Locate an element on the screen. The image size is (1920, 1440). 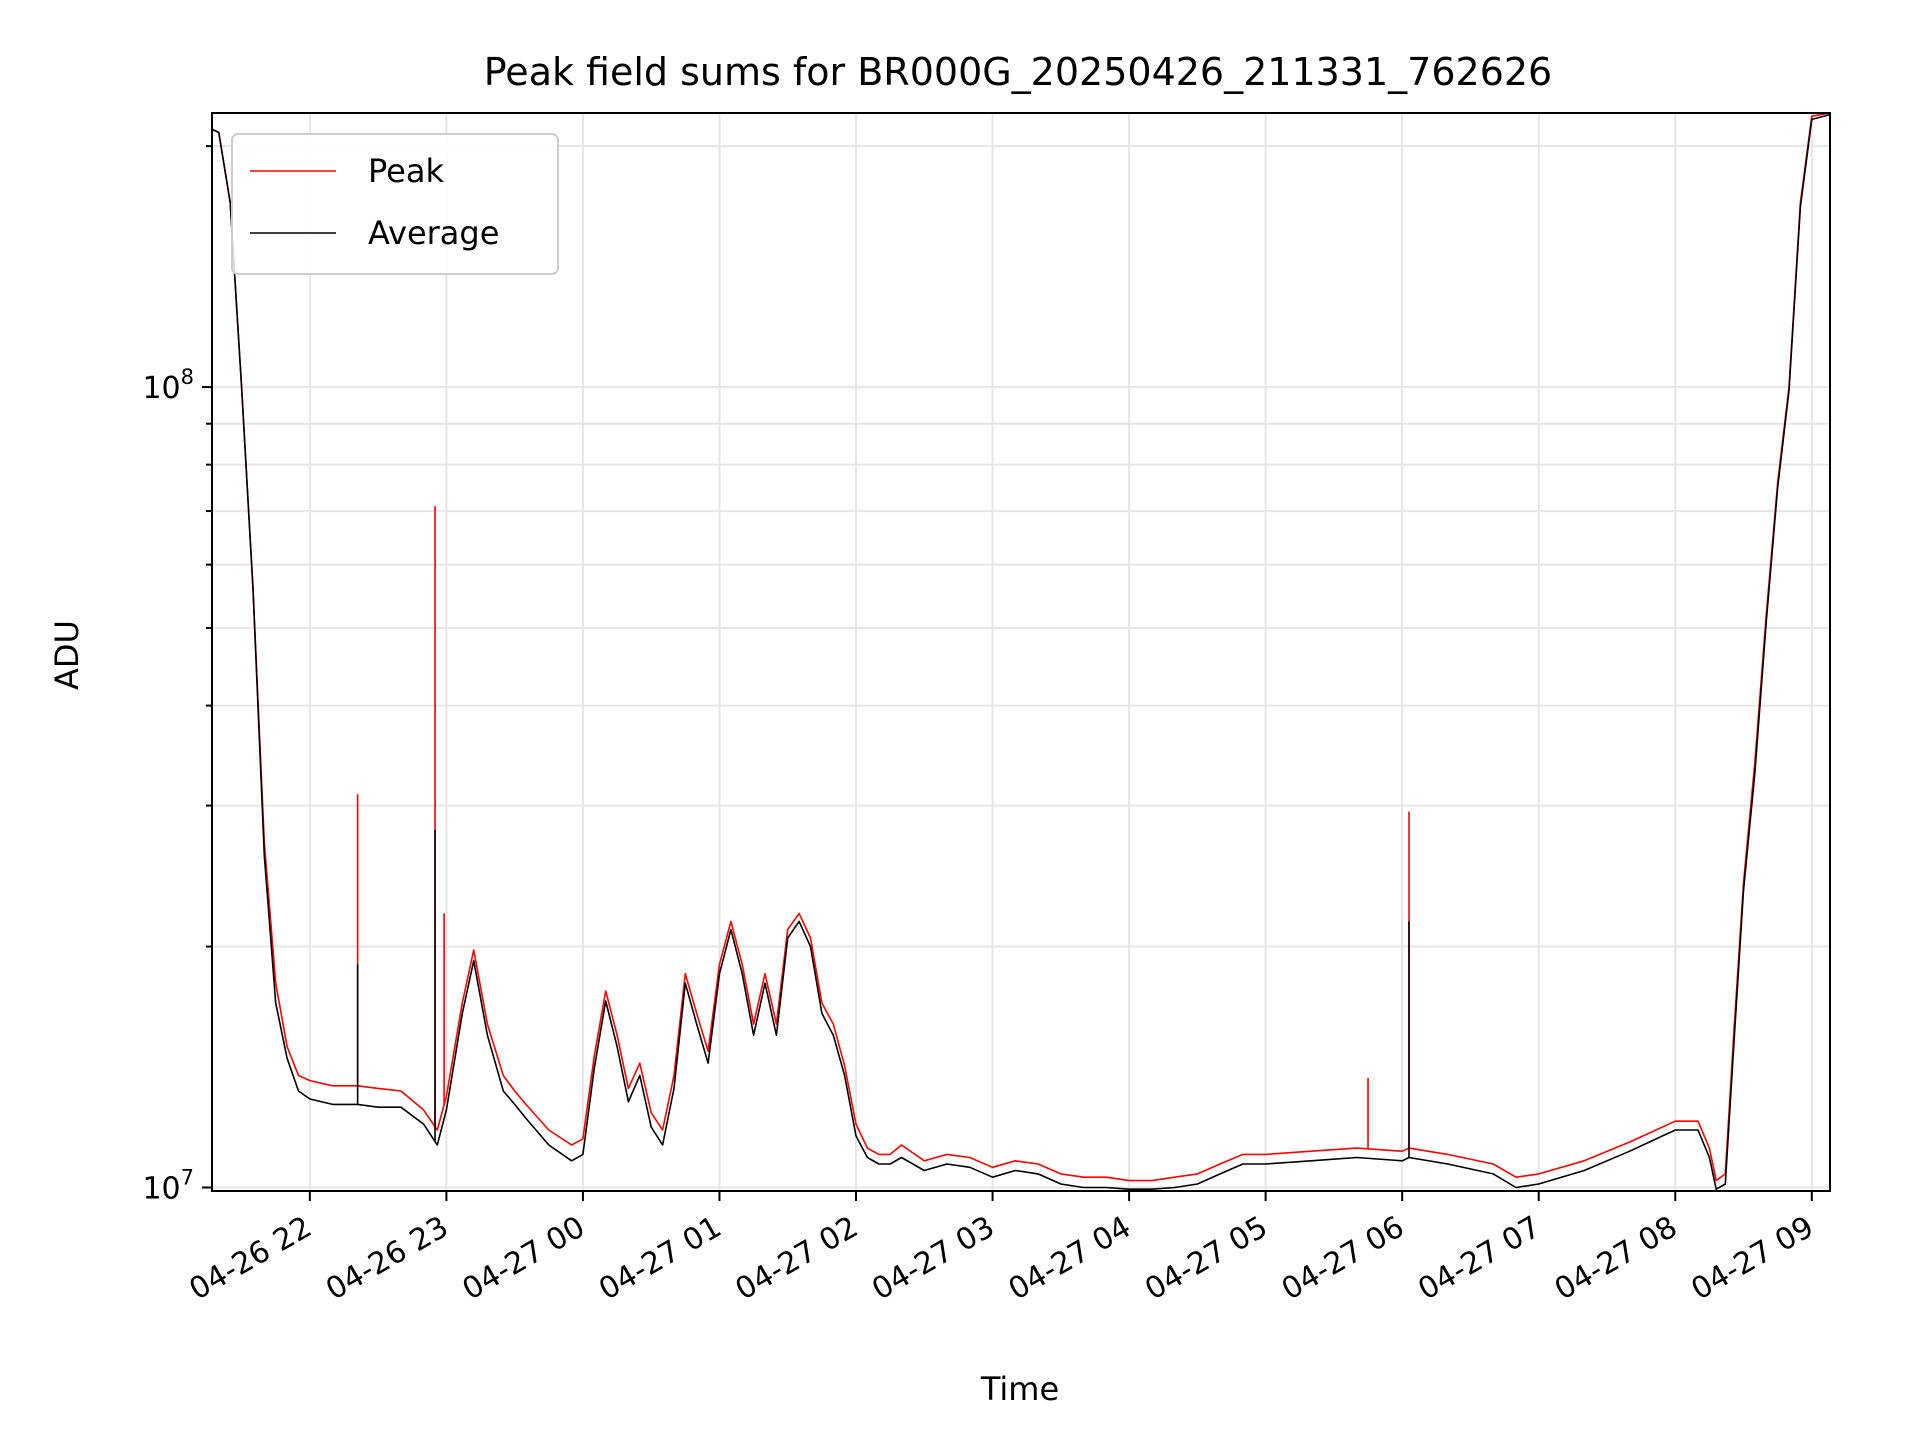
y-axis-label: ADU is located at coordinates (67, 655).